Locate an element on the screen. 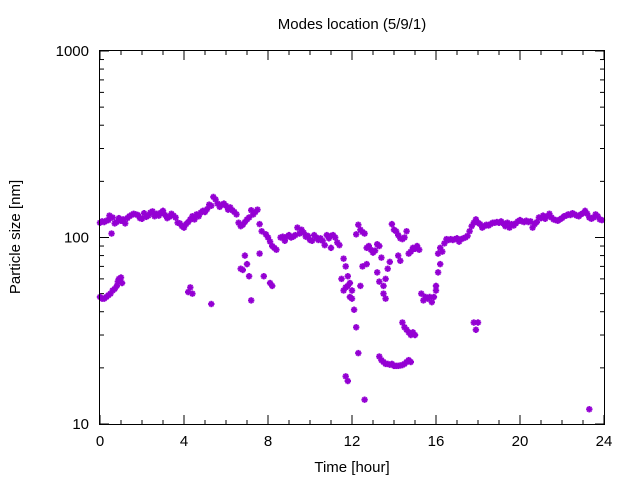 The width and height of the screenshot is (640, 480). x-axis-label: Time [hour] is located at coordinates (351, 467).